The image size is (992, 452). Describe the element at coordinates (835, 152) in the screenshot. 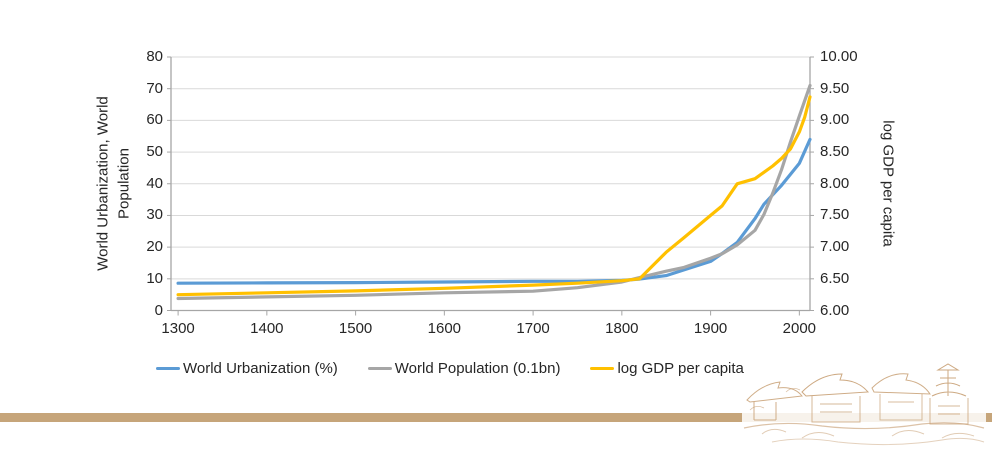

I see `right-tick-label-8.50: 8.50` at that location.